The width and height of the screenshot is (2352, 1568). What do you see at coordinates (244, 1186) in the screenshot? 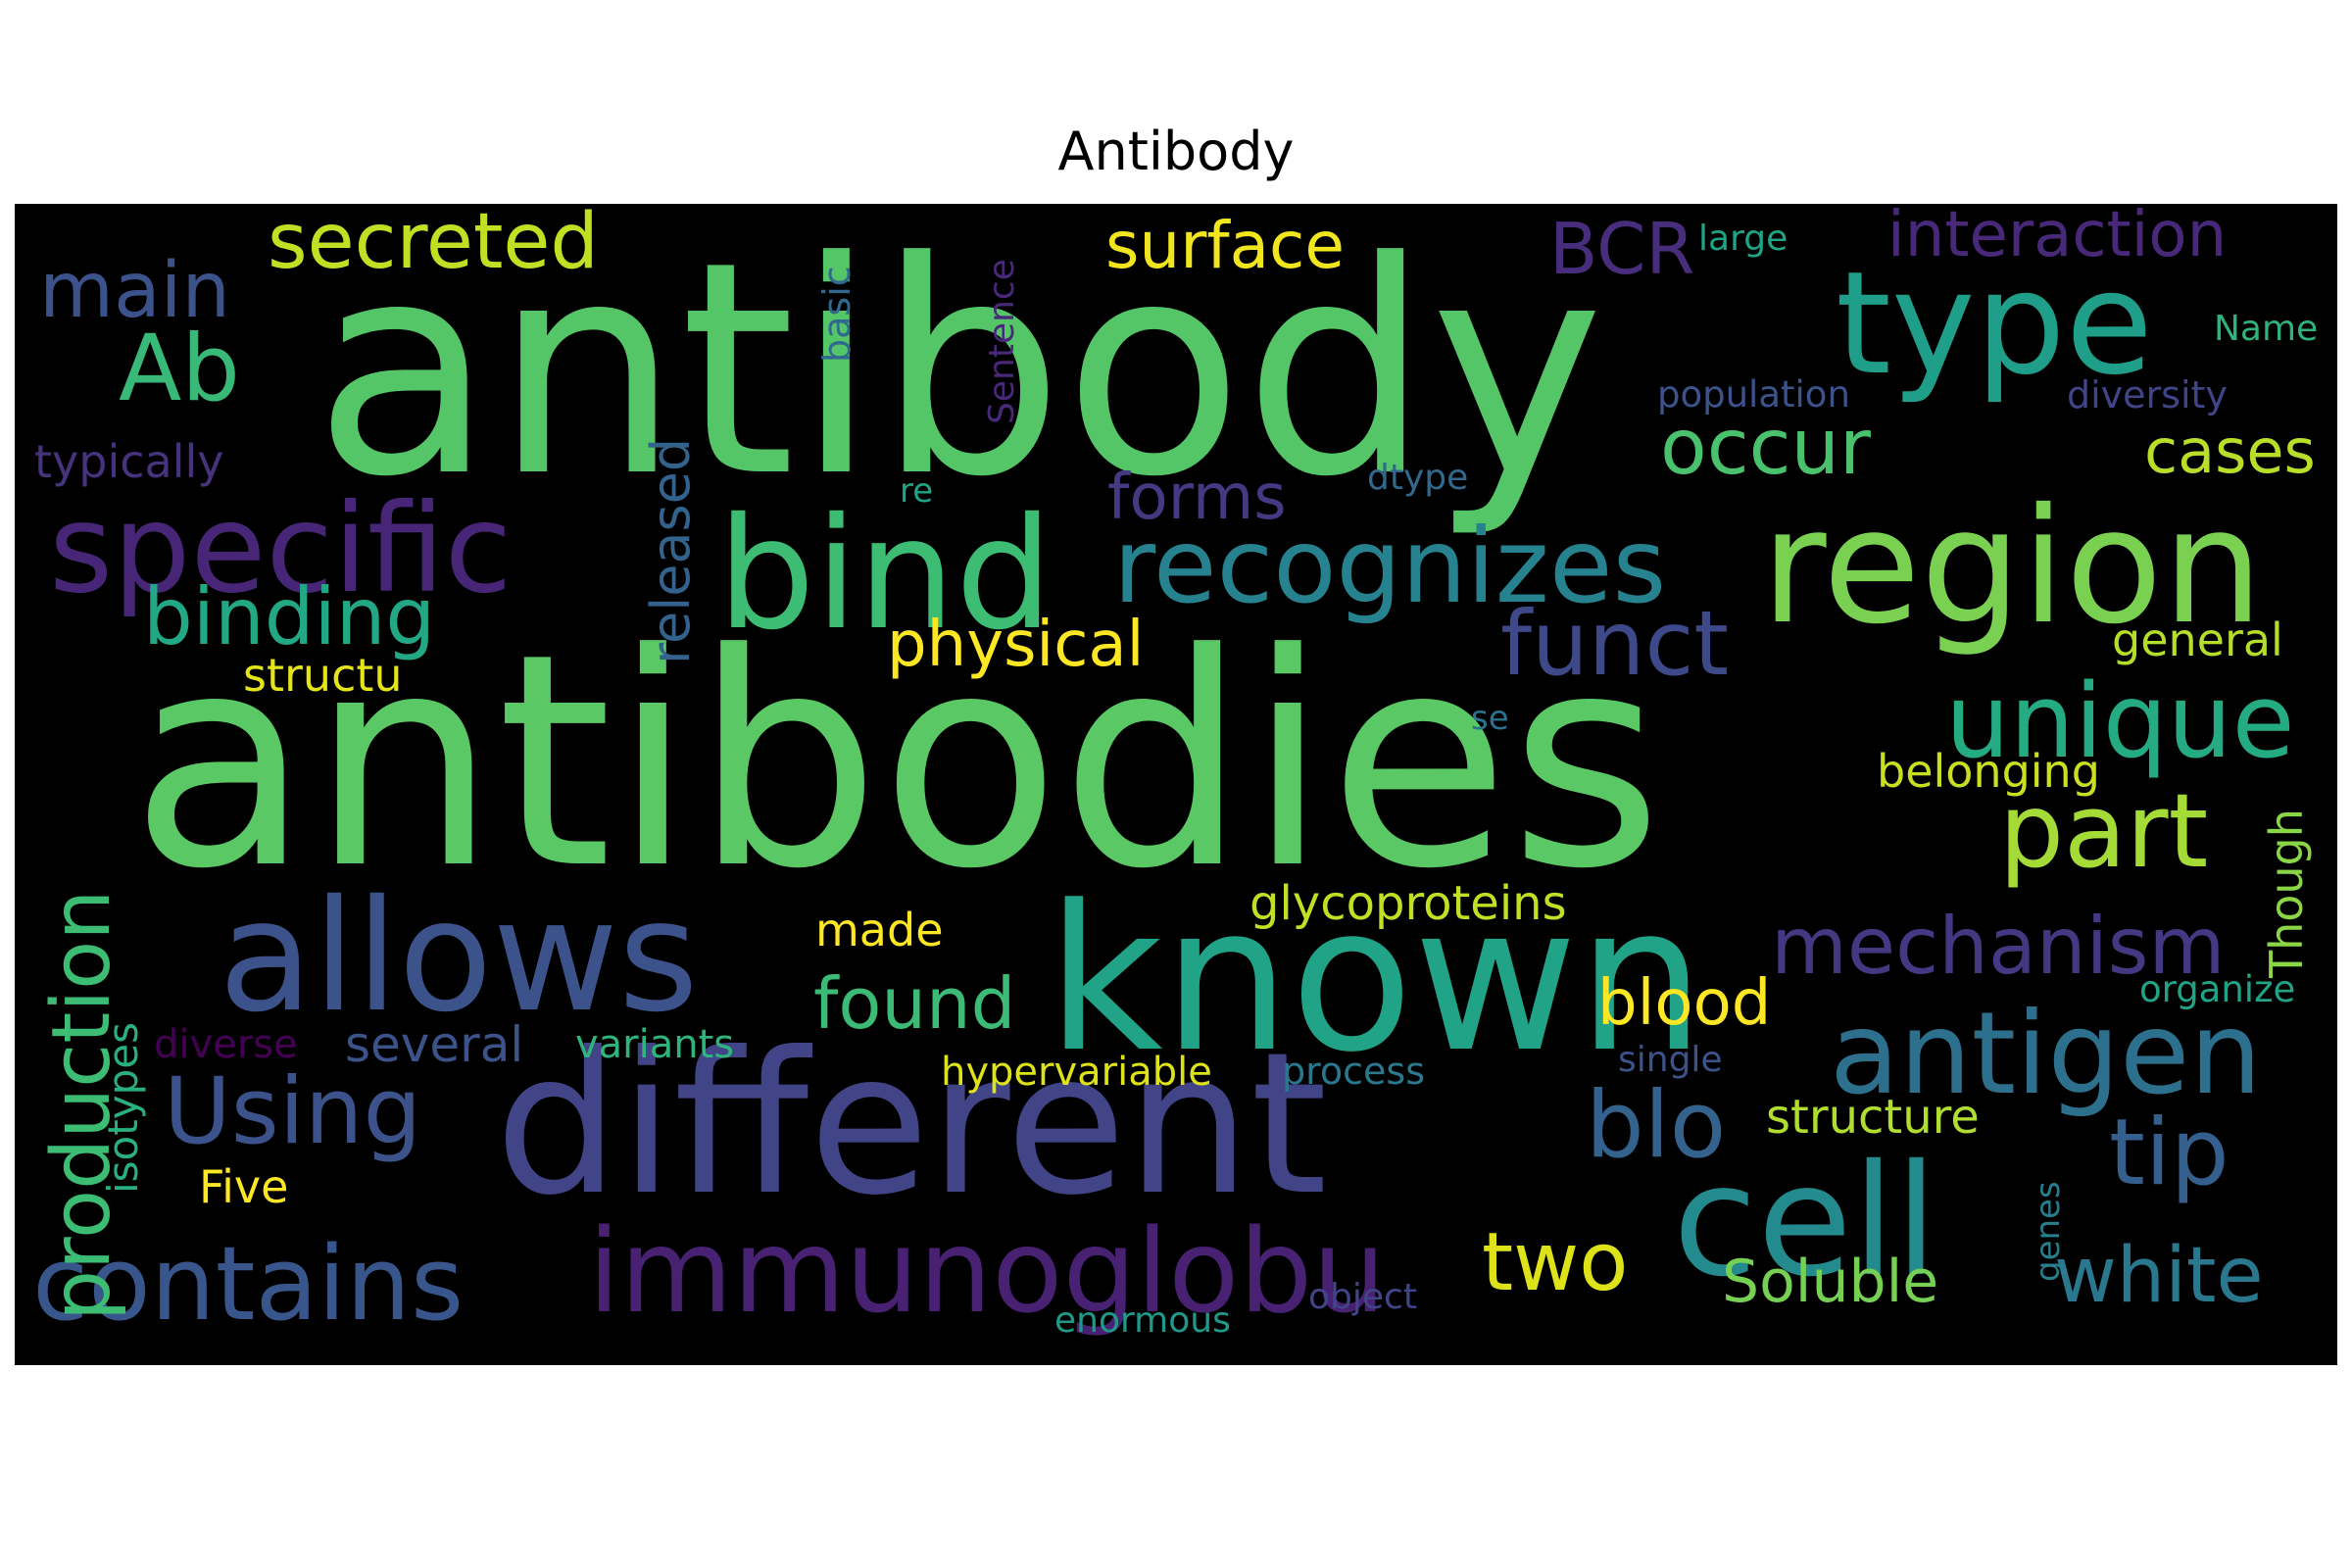
I see `word-five: Five` at bounding box center [244, 1186].